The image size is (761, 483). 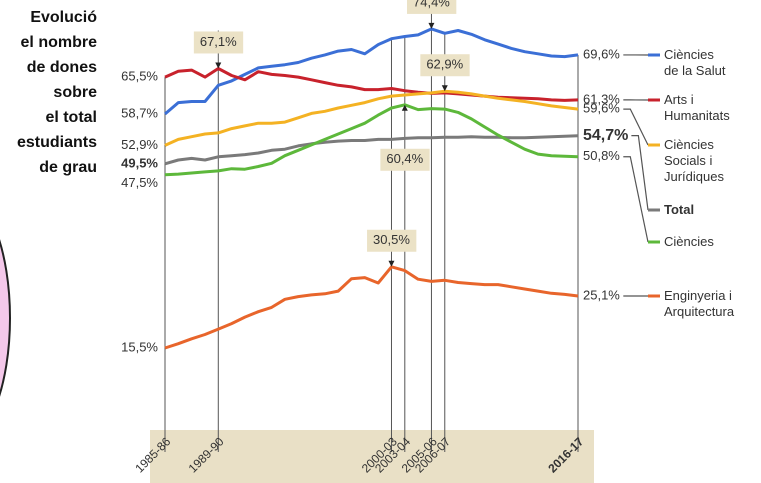 What do you see at coordinates (601, 108) in the screenshot?
I see `value-label: 59,6%` at bounding box center [601, 108].